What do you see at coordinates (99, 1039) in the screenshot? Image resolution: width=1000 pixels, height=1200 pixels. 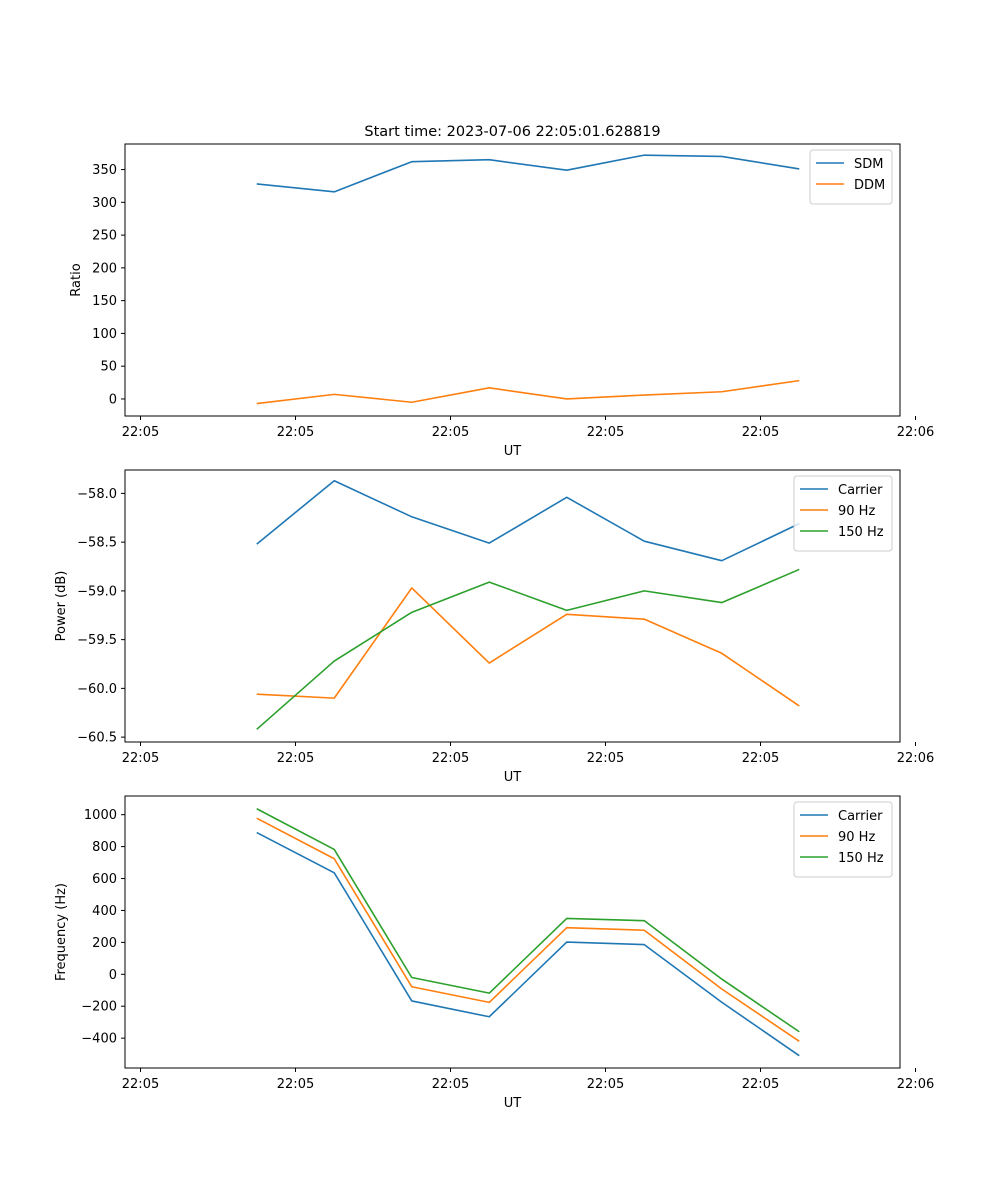 I see `y-tick-label: −400` at bounding box center [99, 1039].